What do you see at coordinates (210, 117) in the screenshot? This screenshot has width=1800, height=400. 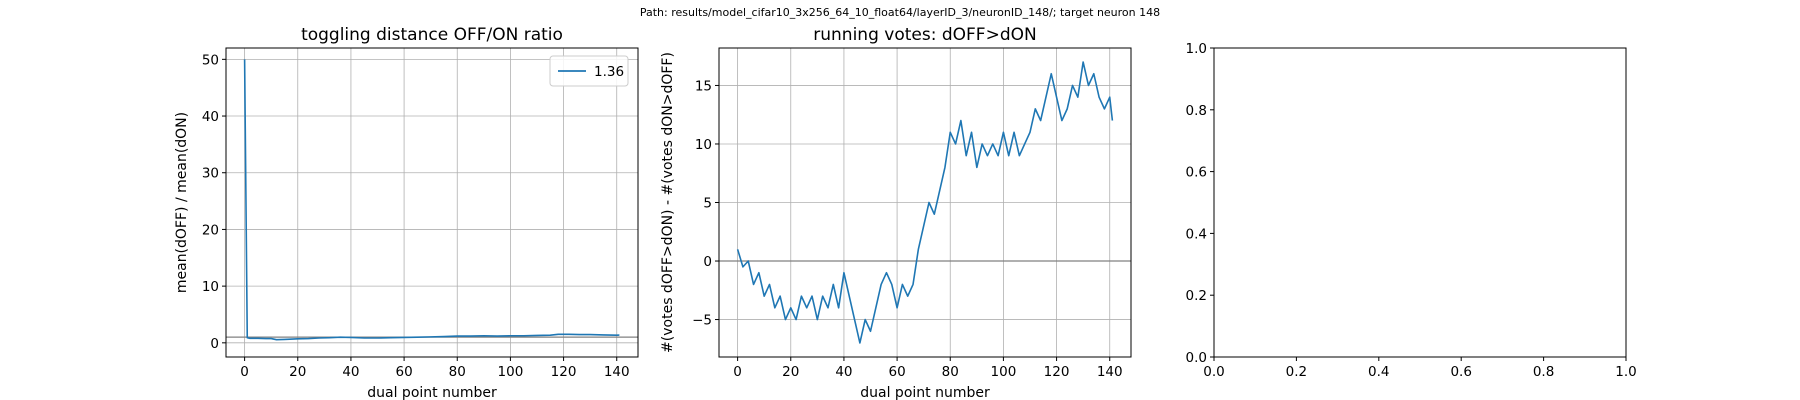 I see `y-tick-label: 40` at bounding box center [210, 117].